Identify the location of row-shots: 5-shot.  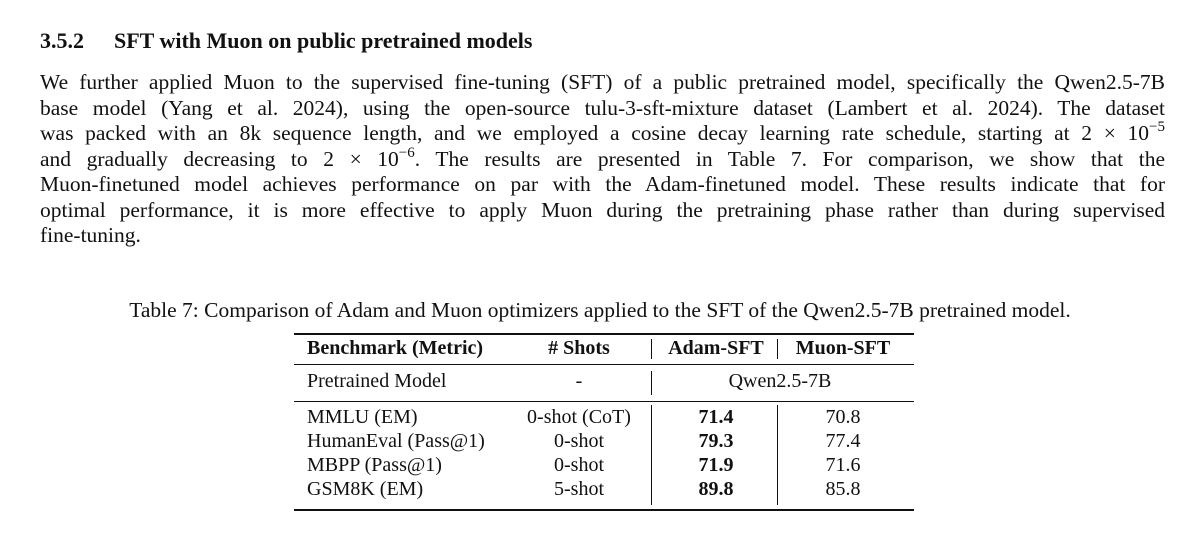
(579, 489).